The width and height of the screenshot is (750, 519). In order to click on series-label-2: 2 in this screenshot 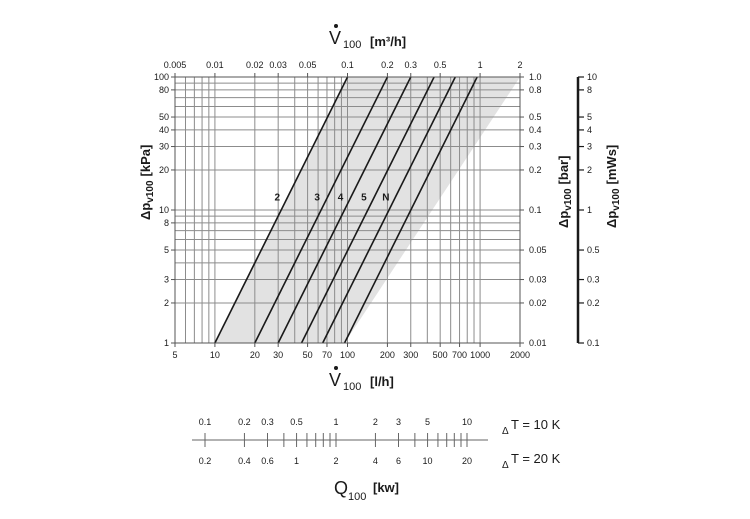, I will do `click(277, 197)`.